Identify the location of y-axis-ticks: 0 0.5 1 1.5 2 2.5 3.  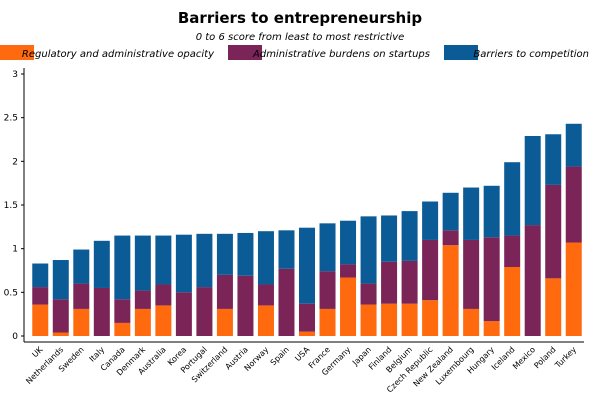
(14, 206).